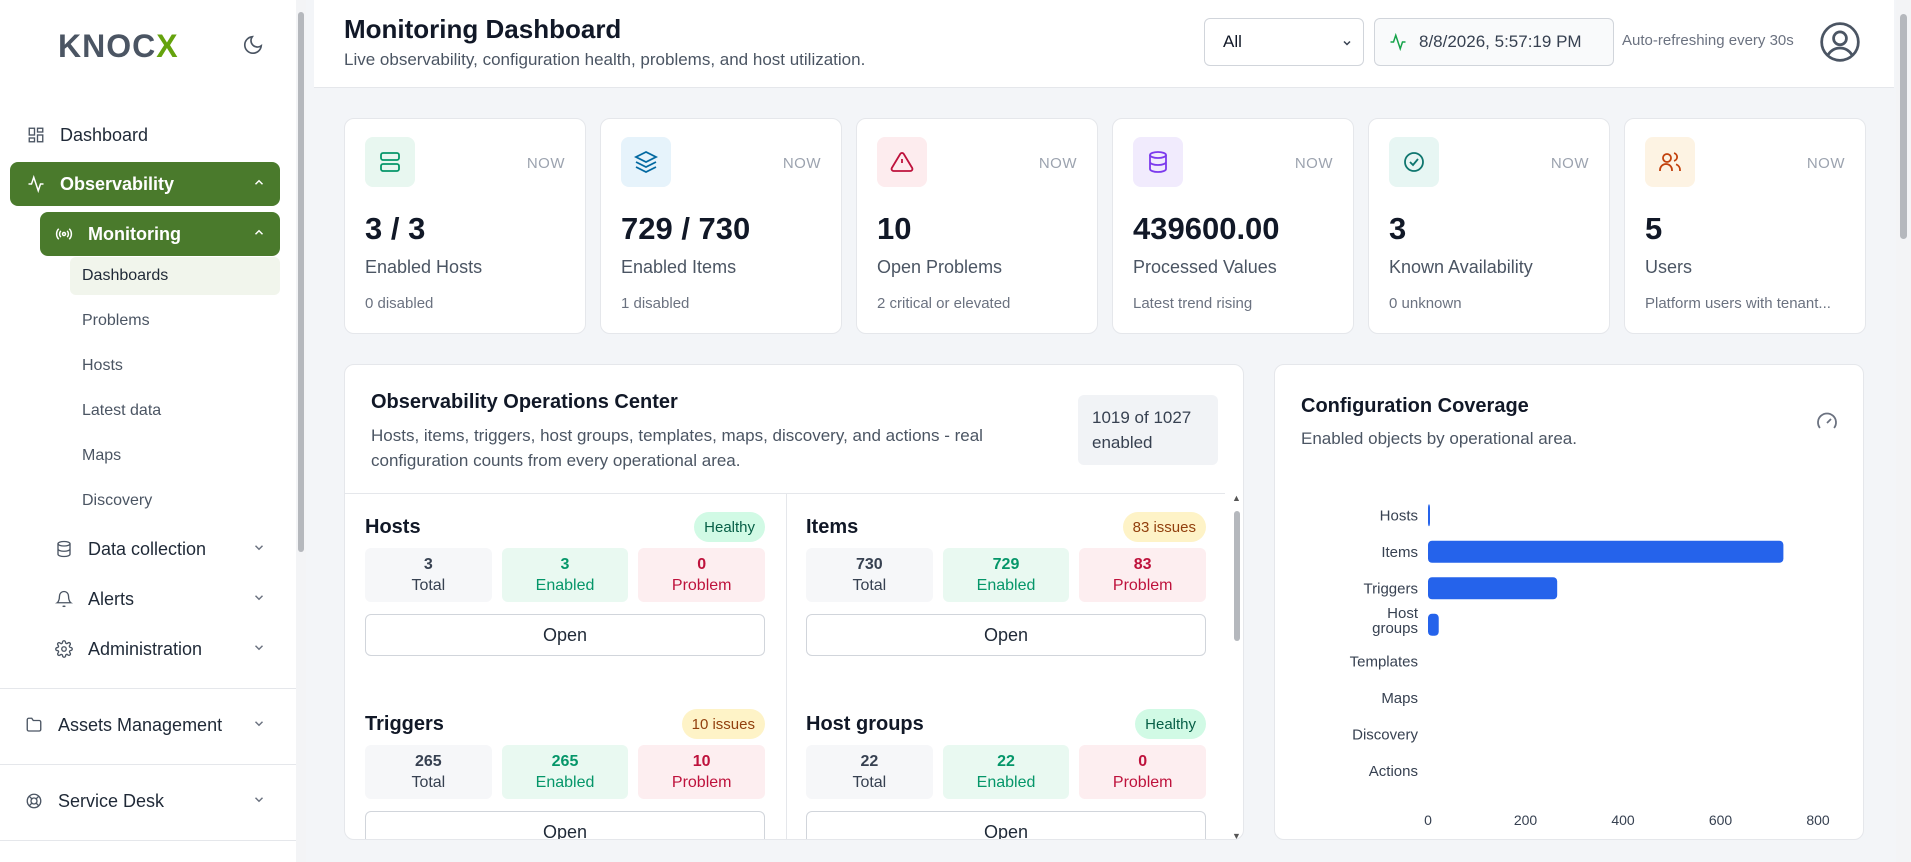 The width and height of the screenshot is (1911, 862). What do you see at coordinates (86, 135) in the screenshot?
I see `sidebar-item-dashboard: Dashboard` at bounding box center [86, 135].